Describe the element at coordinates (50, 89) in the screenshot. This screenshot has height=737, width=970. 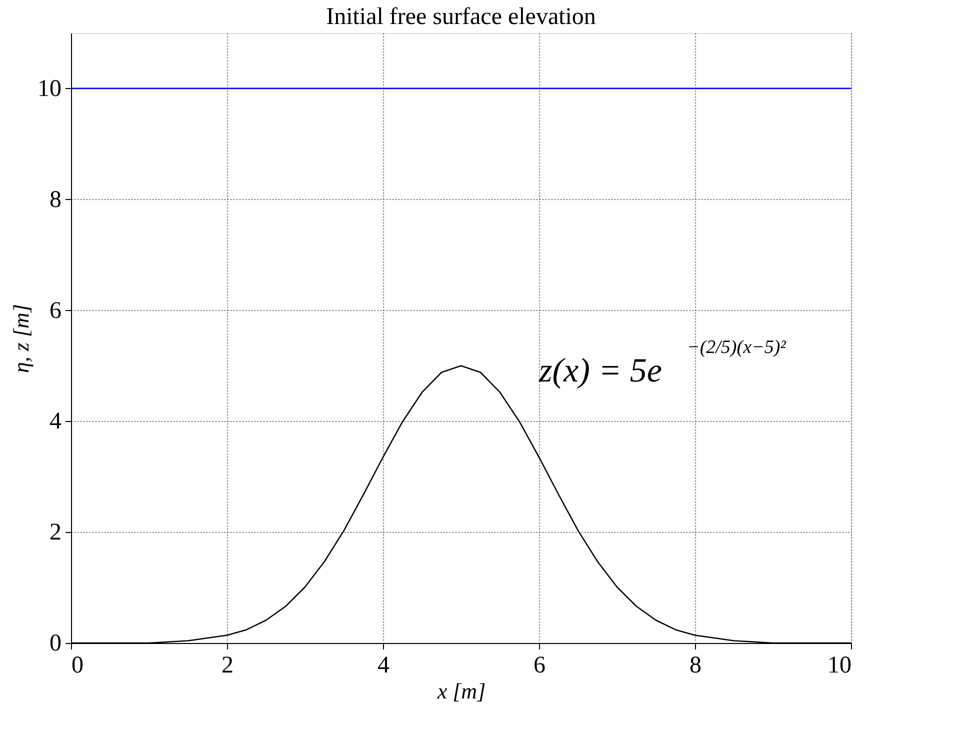
I see `y-tick-label: 10` at that location.